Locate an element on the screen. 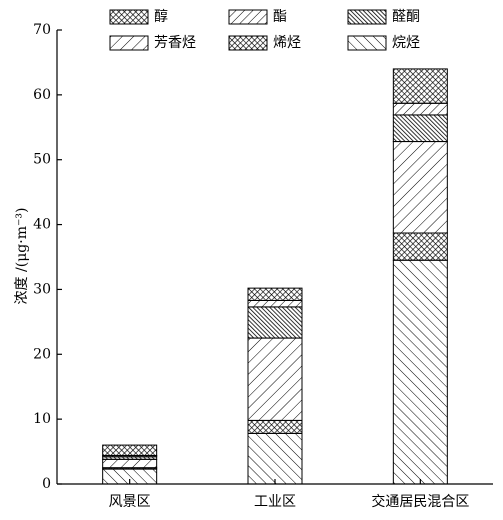  x-tick-label: 风景区 is located at coordinates (130, 502).